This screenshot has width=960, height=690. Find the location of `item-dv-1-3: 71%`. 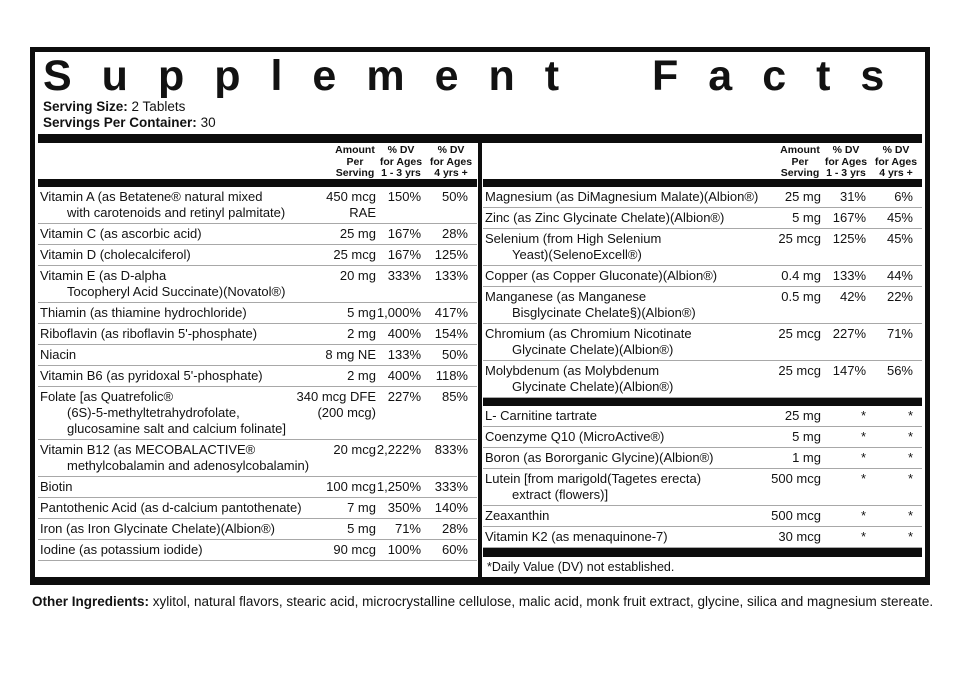

item-dv-1-3: 71% is located at coordinates (407, 528).